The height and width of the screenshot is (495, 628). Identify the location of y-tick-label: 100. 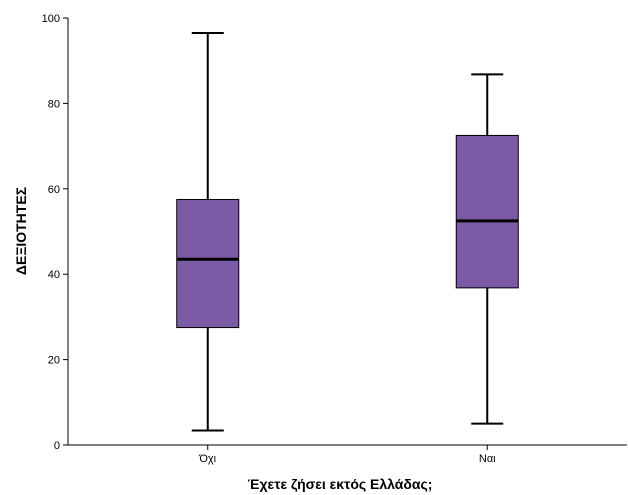
(51, 19).